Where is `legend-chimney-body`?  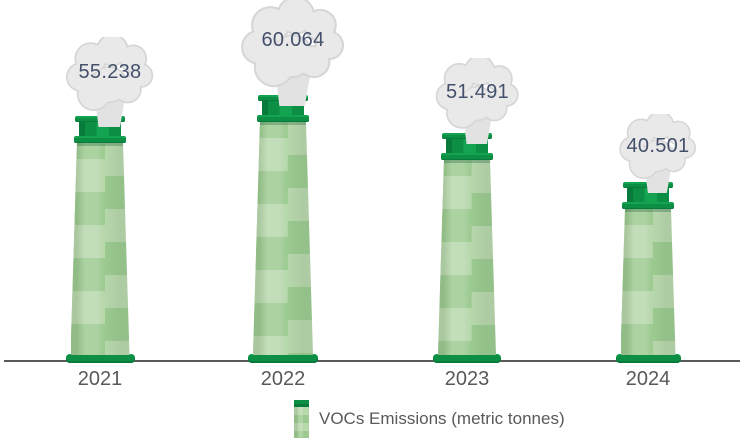
legend-chimney-body is located at coordinates (301, 422).